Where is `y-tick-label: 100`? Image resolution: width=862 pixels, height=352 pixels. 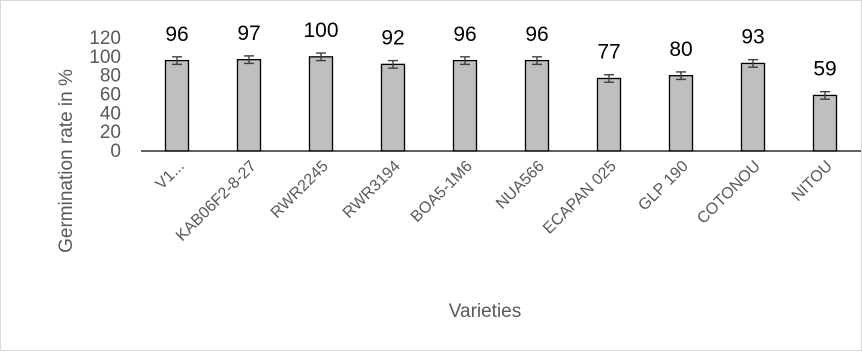
y-tick-label: 100 is located at coordinates (105, 57).